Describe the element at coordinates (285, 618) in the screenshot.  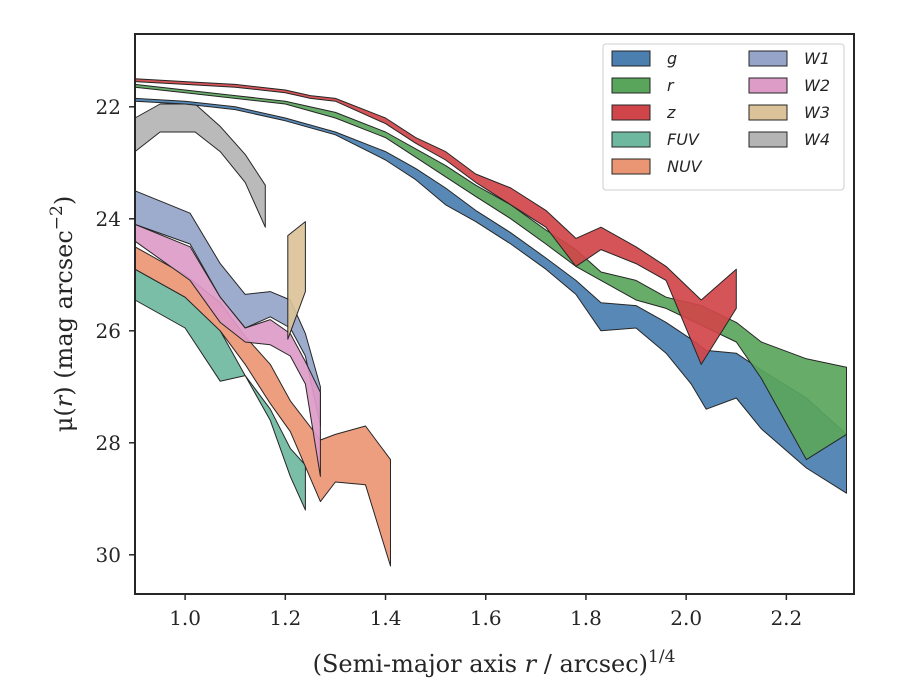
I see `x-tick-label: 1.2` at that location.